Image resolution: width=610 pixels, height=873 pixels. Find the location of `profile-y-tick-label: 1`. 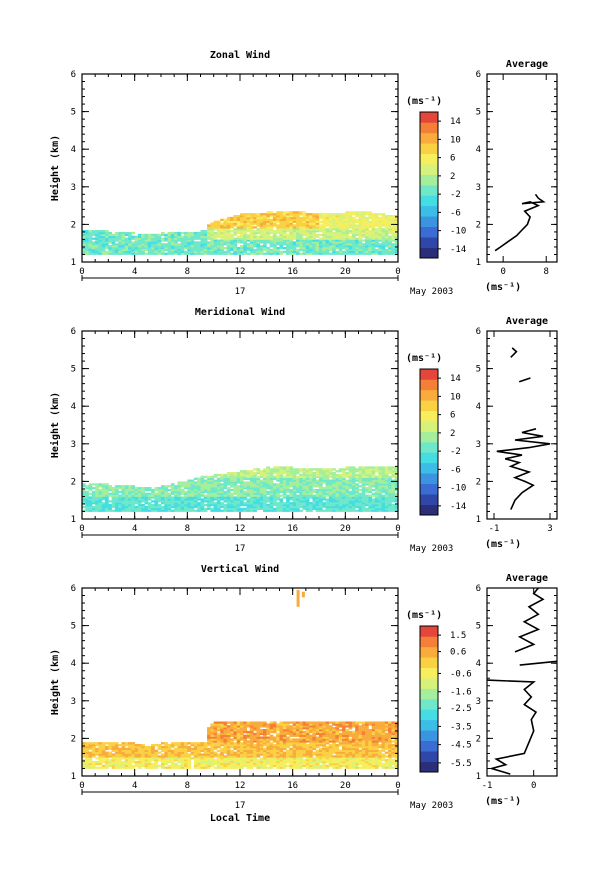

profile-y-tick-label: 1 is located at coordinates (478, 520).